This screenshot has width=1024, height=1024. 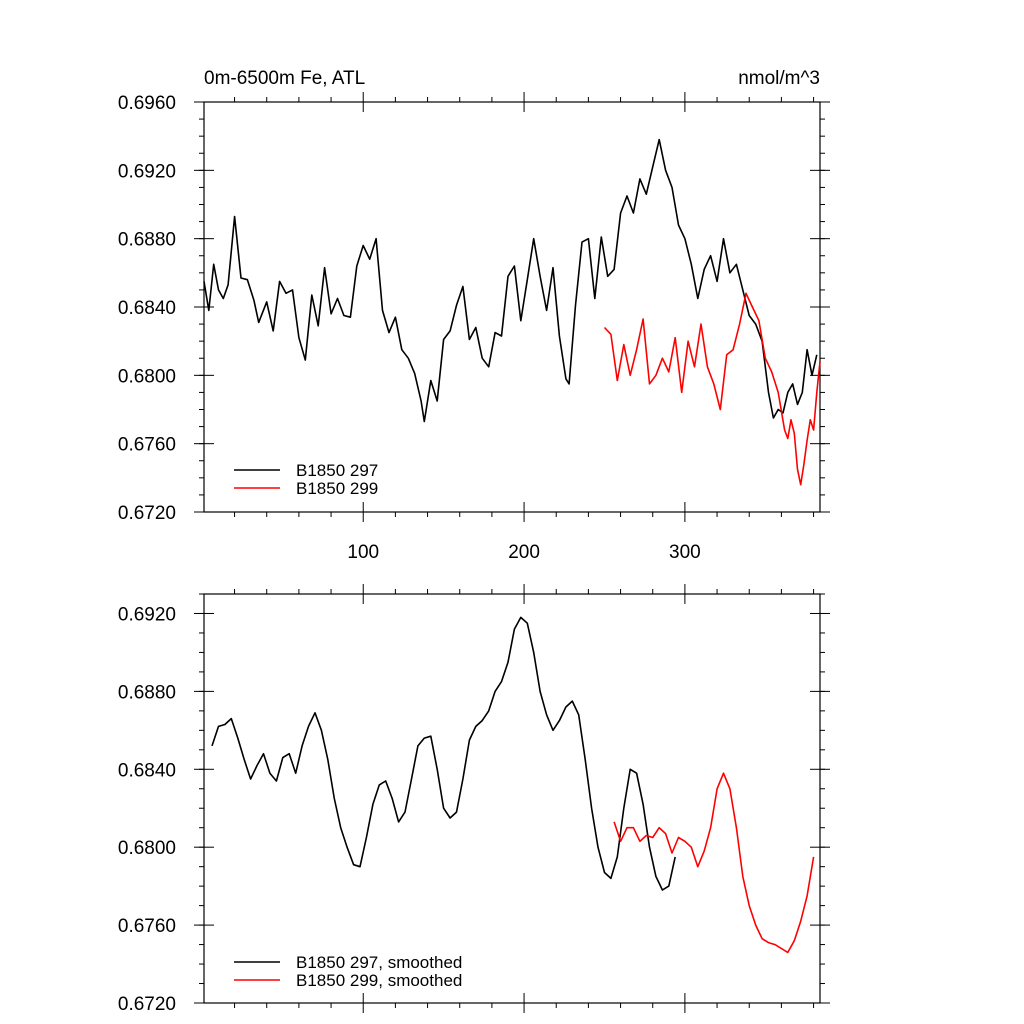 What do you see at coordinates (337, 470) in the screenshot?
I see `legend-label-1: B1850 297` at bounding box center [337, 470].